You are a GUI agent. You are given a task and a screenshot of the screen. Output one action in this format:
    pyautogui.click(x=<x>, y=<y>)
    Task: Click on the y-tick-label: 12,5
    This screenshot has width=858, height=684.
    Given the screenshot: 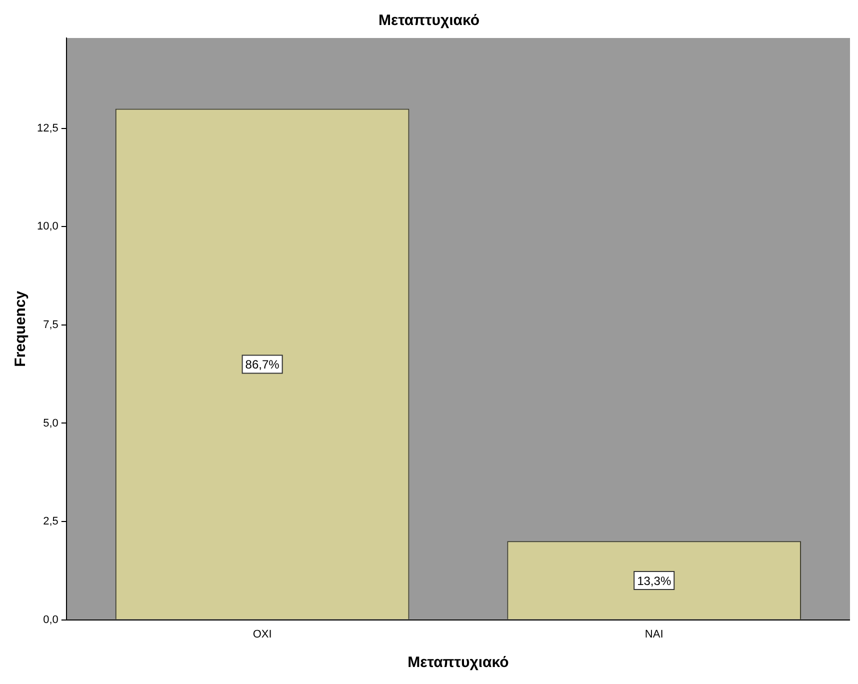 What is the action you would take?
    pyautogui.click(x=47, y=128)
    